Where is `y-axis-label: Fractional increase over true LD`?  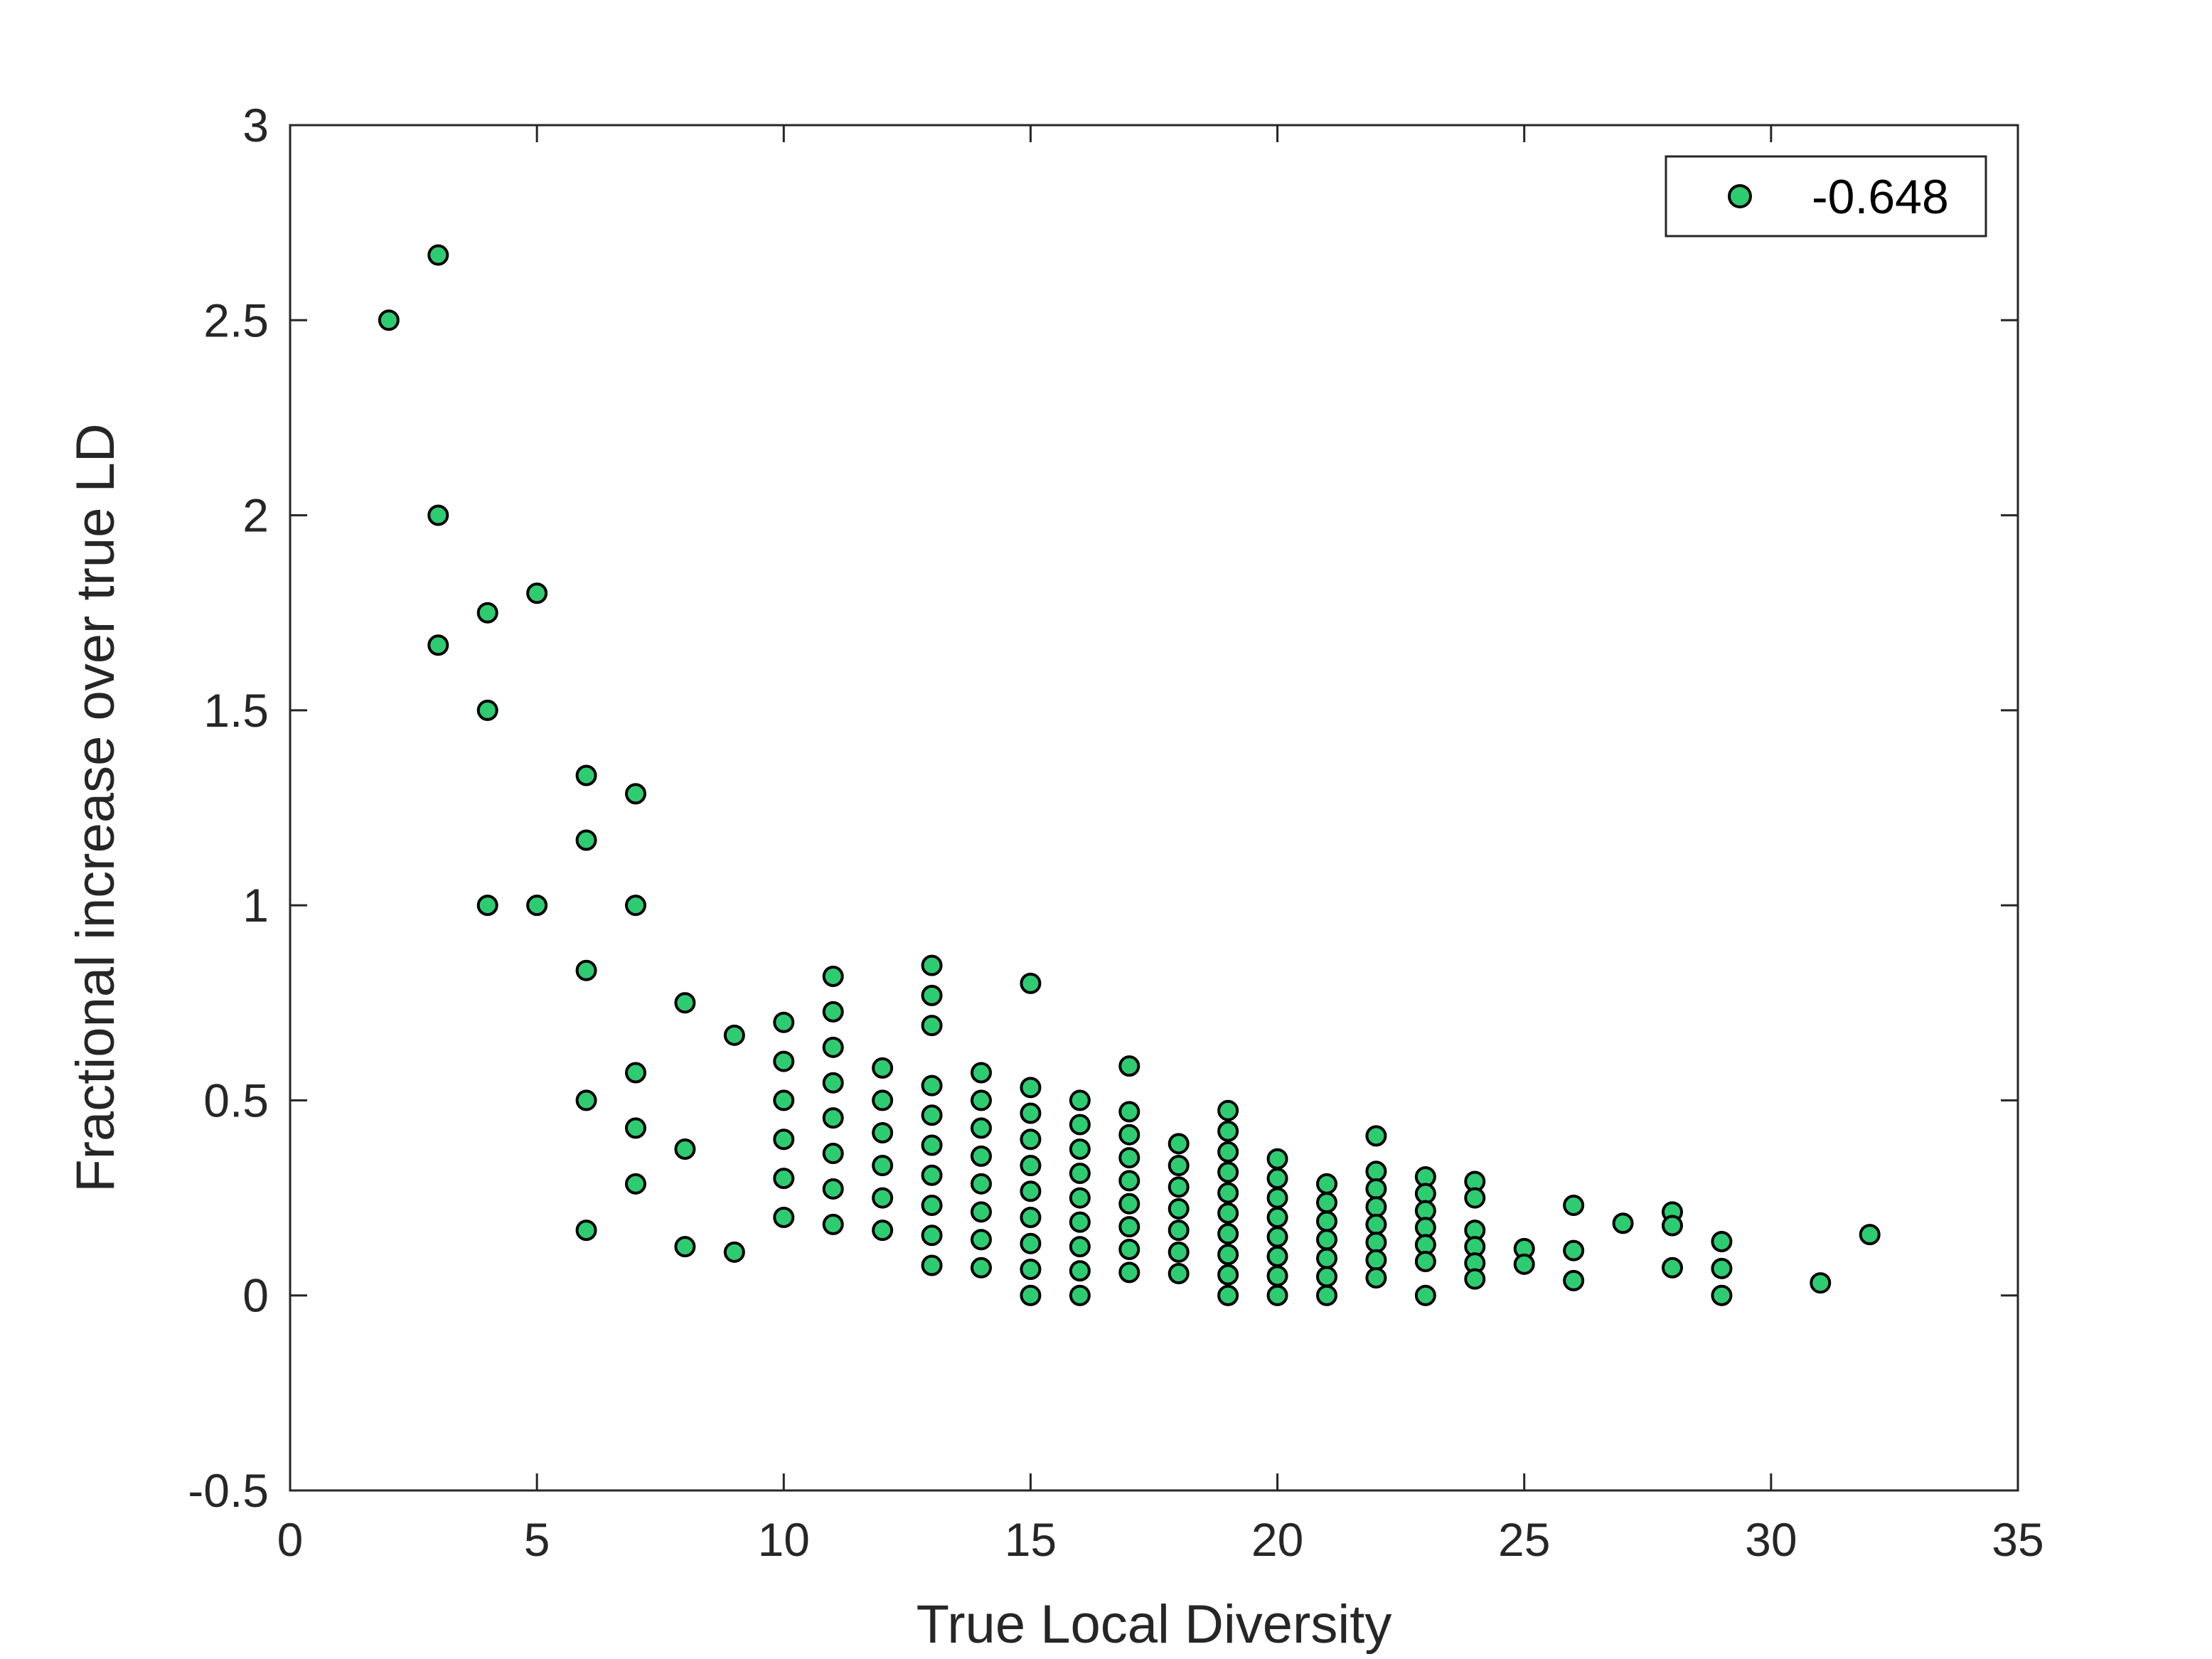 y-axis-label: Fractional increase over true LD is located at coordinates (95, 807).